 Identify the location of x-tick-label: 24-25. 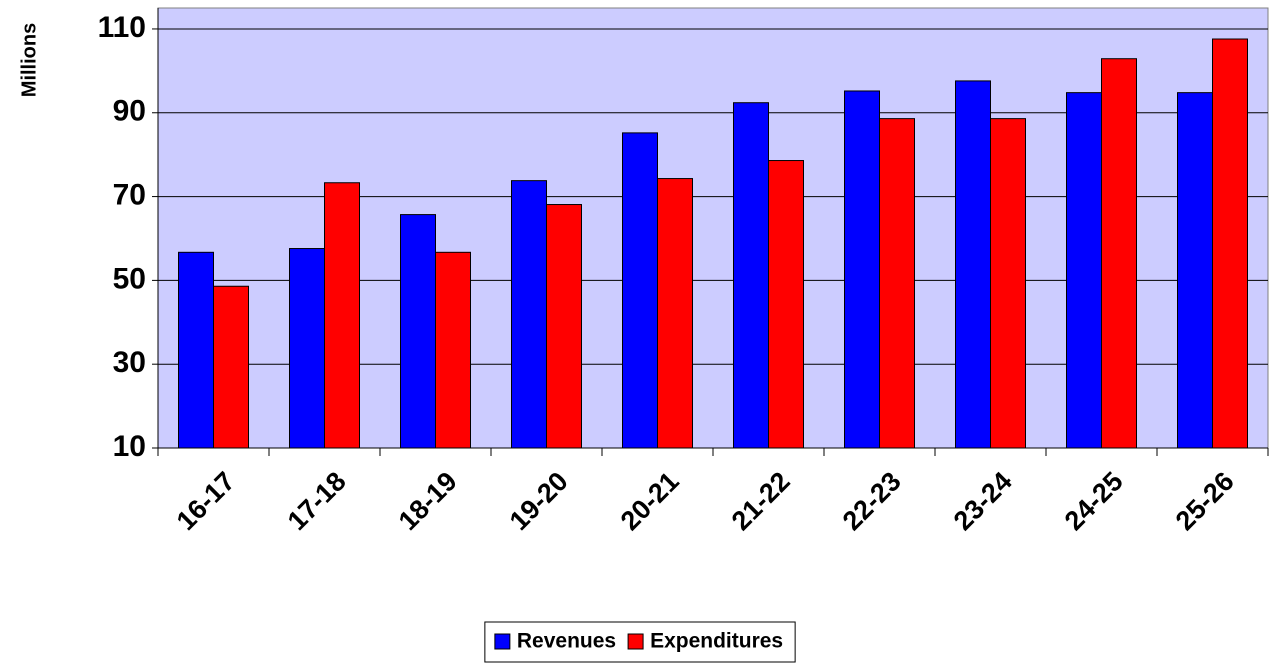
(1094, 501).